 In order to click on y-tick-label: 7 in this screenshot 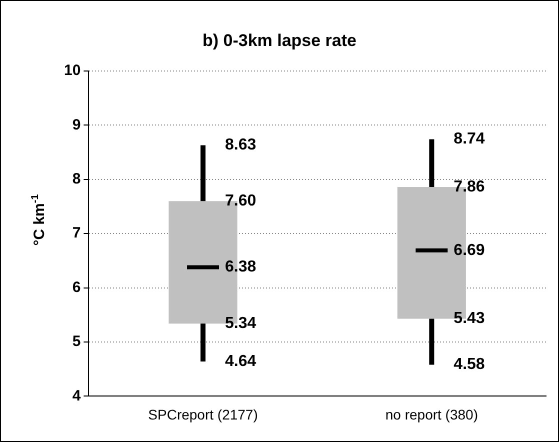, I will do `click(76, 233)`.